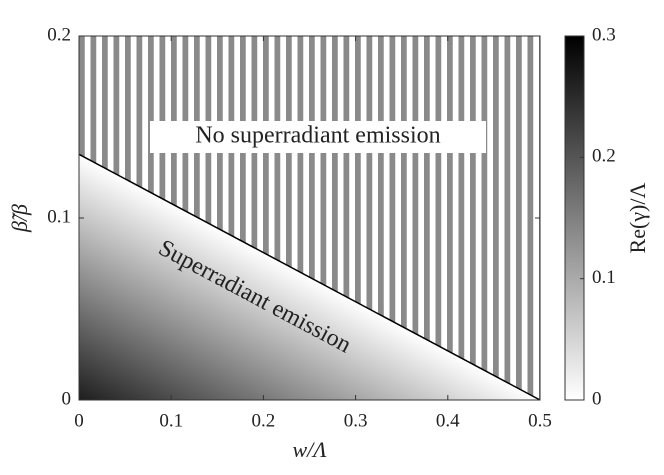  Describe the element at coordinates (79, 420) in the screenshot. I see `x-tick-label: 0` at that location.